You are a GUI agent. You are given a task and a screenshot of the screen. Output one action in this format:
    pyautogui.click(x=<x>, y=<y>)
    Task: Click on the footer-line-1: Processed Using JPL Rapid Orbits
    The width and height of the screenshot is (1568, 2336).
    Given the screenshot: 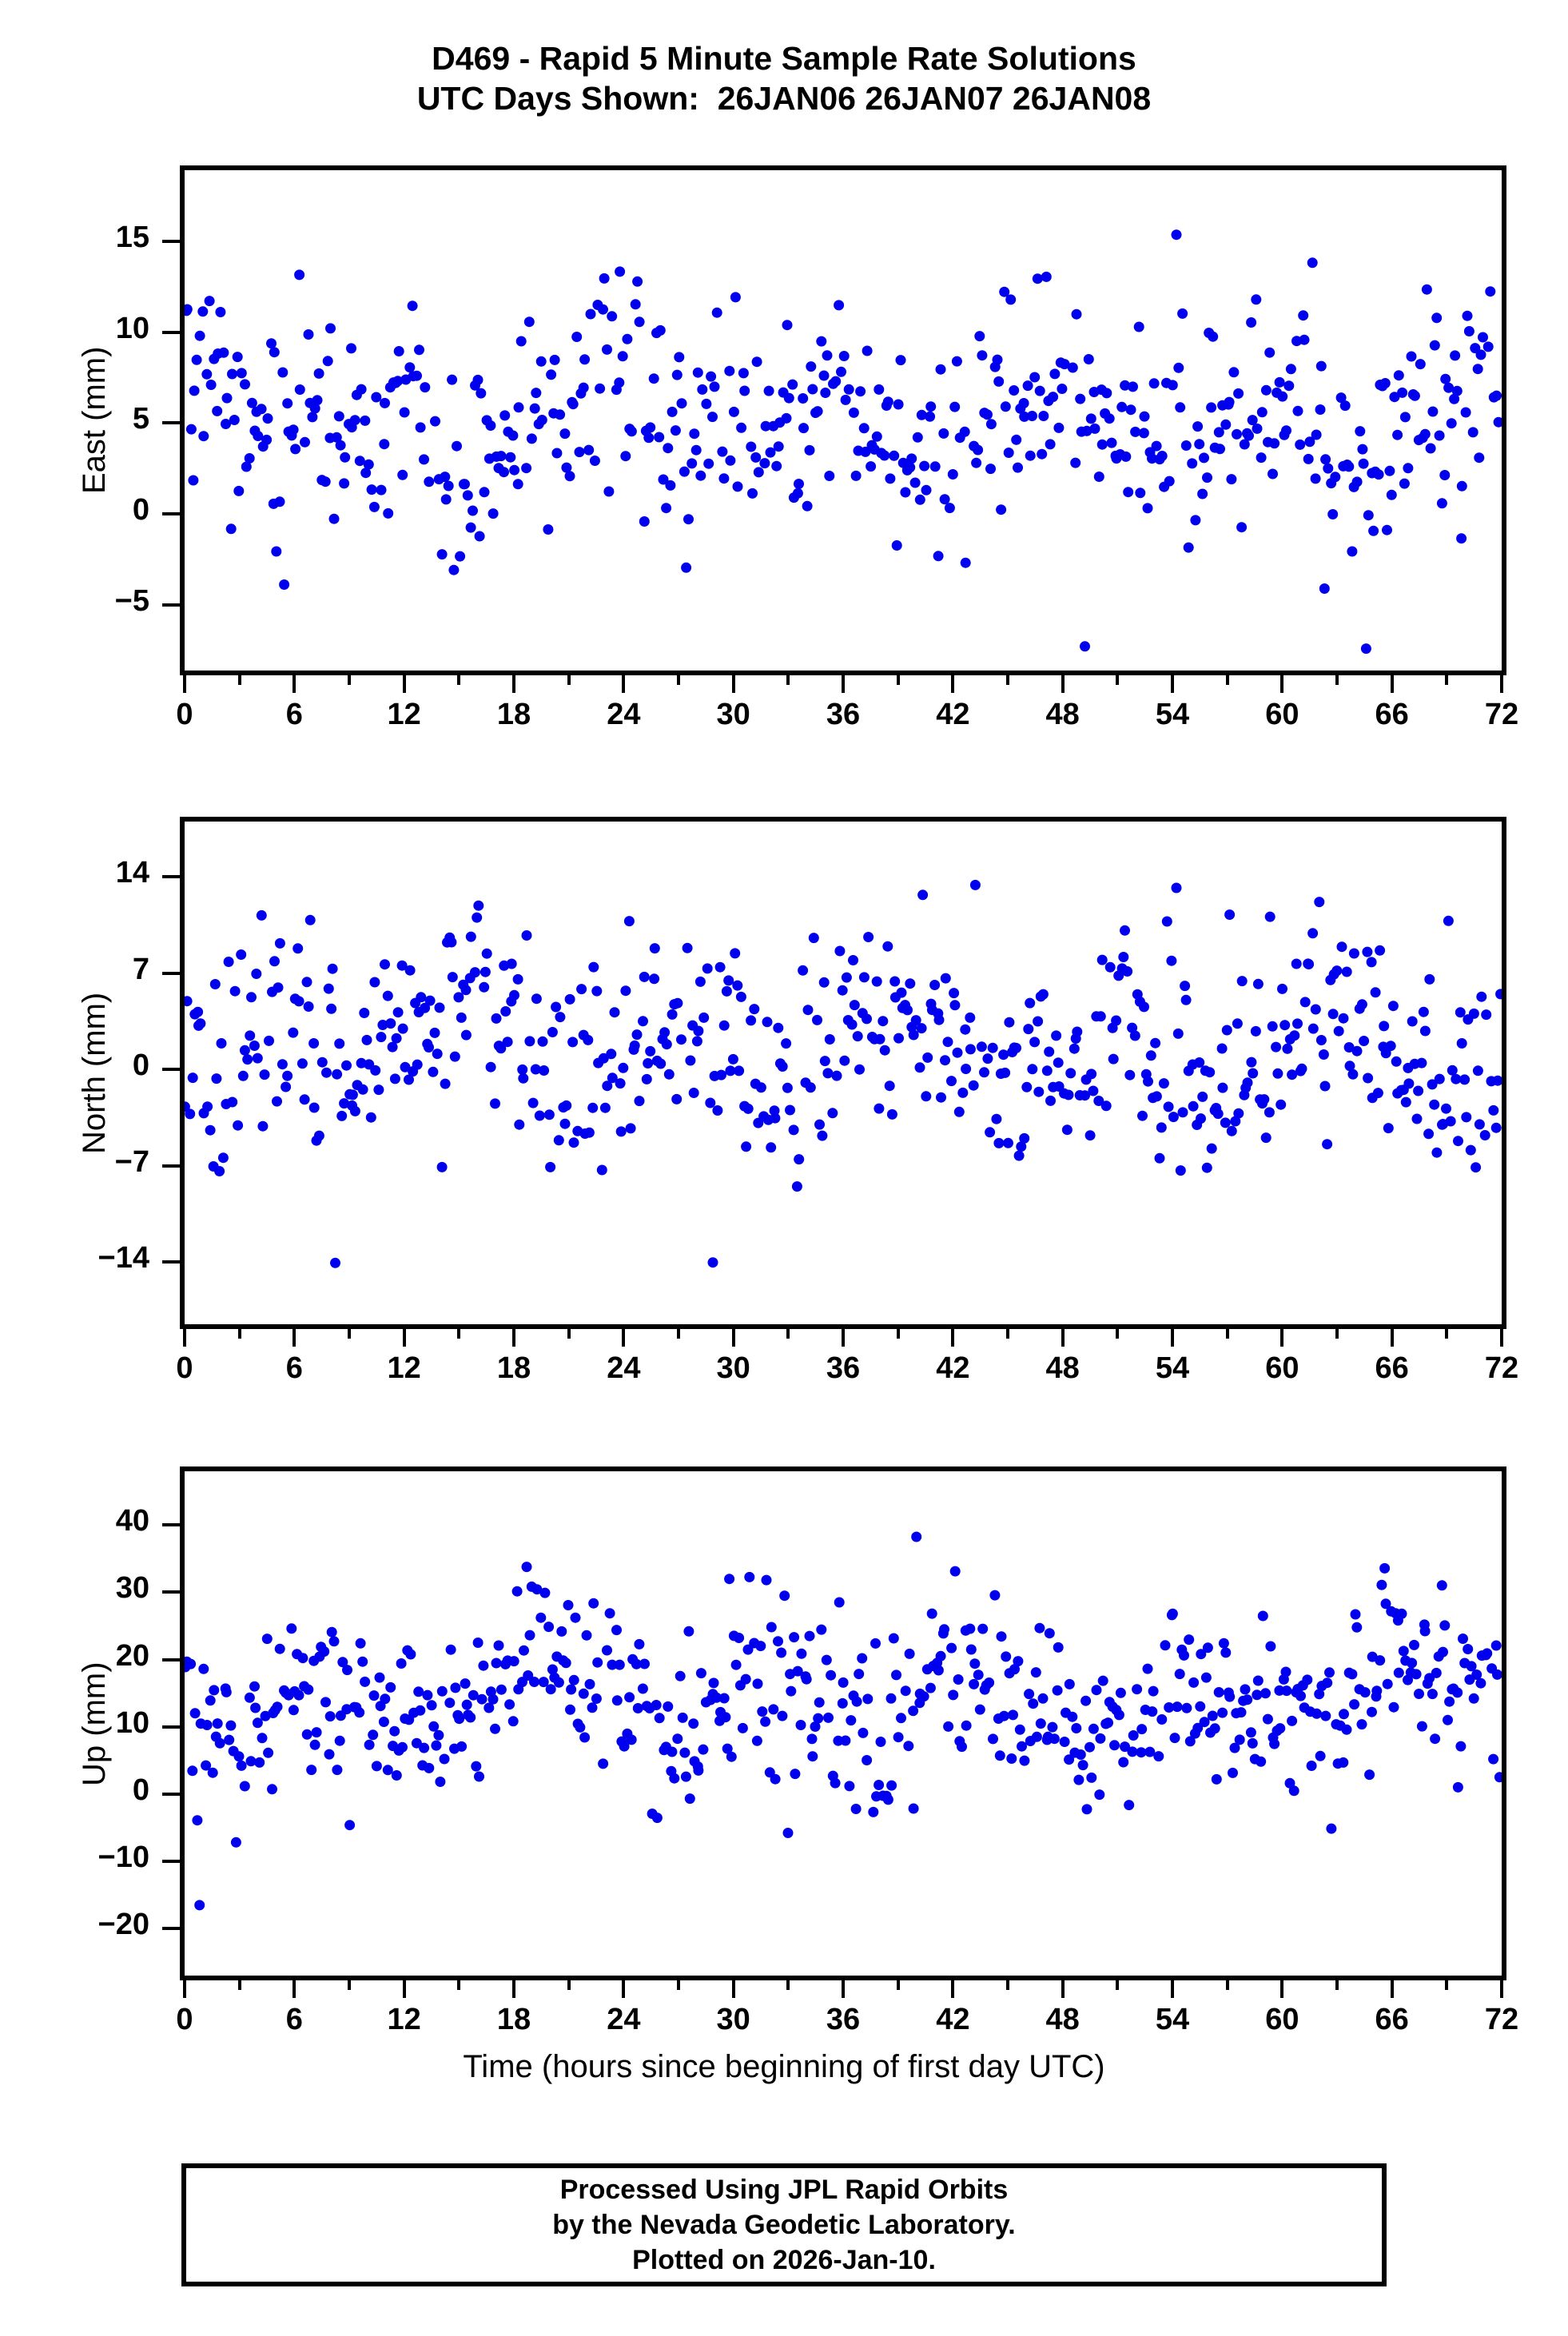 What is the action you would take?
    pyautogui.click(x=784, y=2190)
    